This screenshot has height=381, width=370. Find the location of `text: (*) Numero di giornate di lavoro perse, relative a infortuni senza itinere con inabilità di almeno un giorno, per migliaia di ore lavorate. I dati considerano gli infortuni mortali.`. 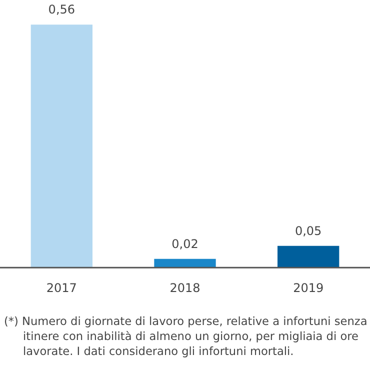

text: (*) Numero di giornate di lavoro perse, relative a infortuni senza itinere con inabilità di almeno un giorno, per migliaia di ore lavorate. I dati considerano gli infortuni mortali. is located at coordinates (186, 336).